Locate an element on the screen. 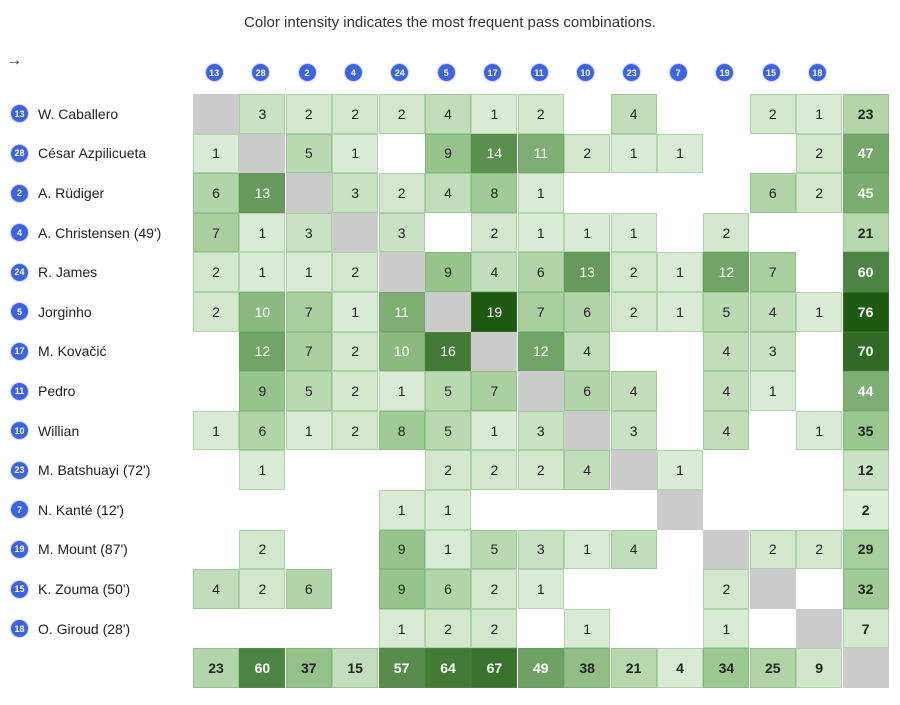 The width and height of the screenshot is (900, 705). total-cell: 2 is located at coordinates (865, 510).